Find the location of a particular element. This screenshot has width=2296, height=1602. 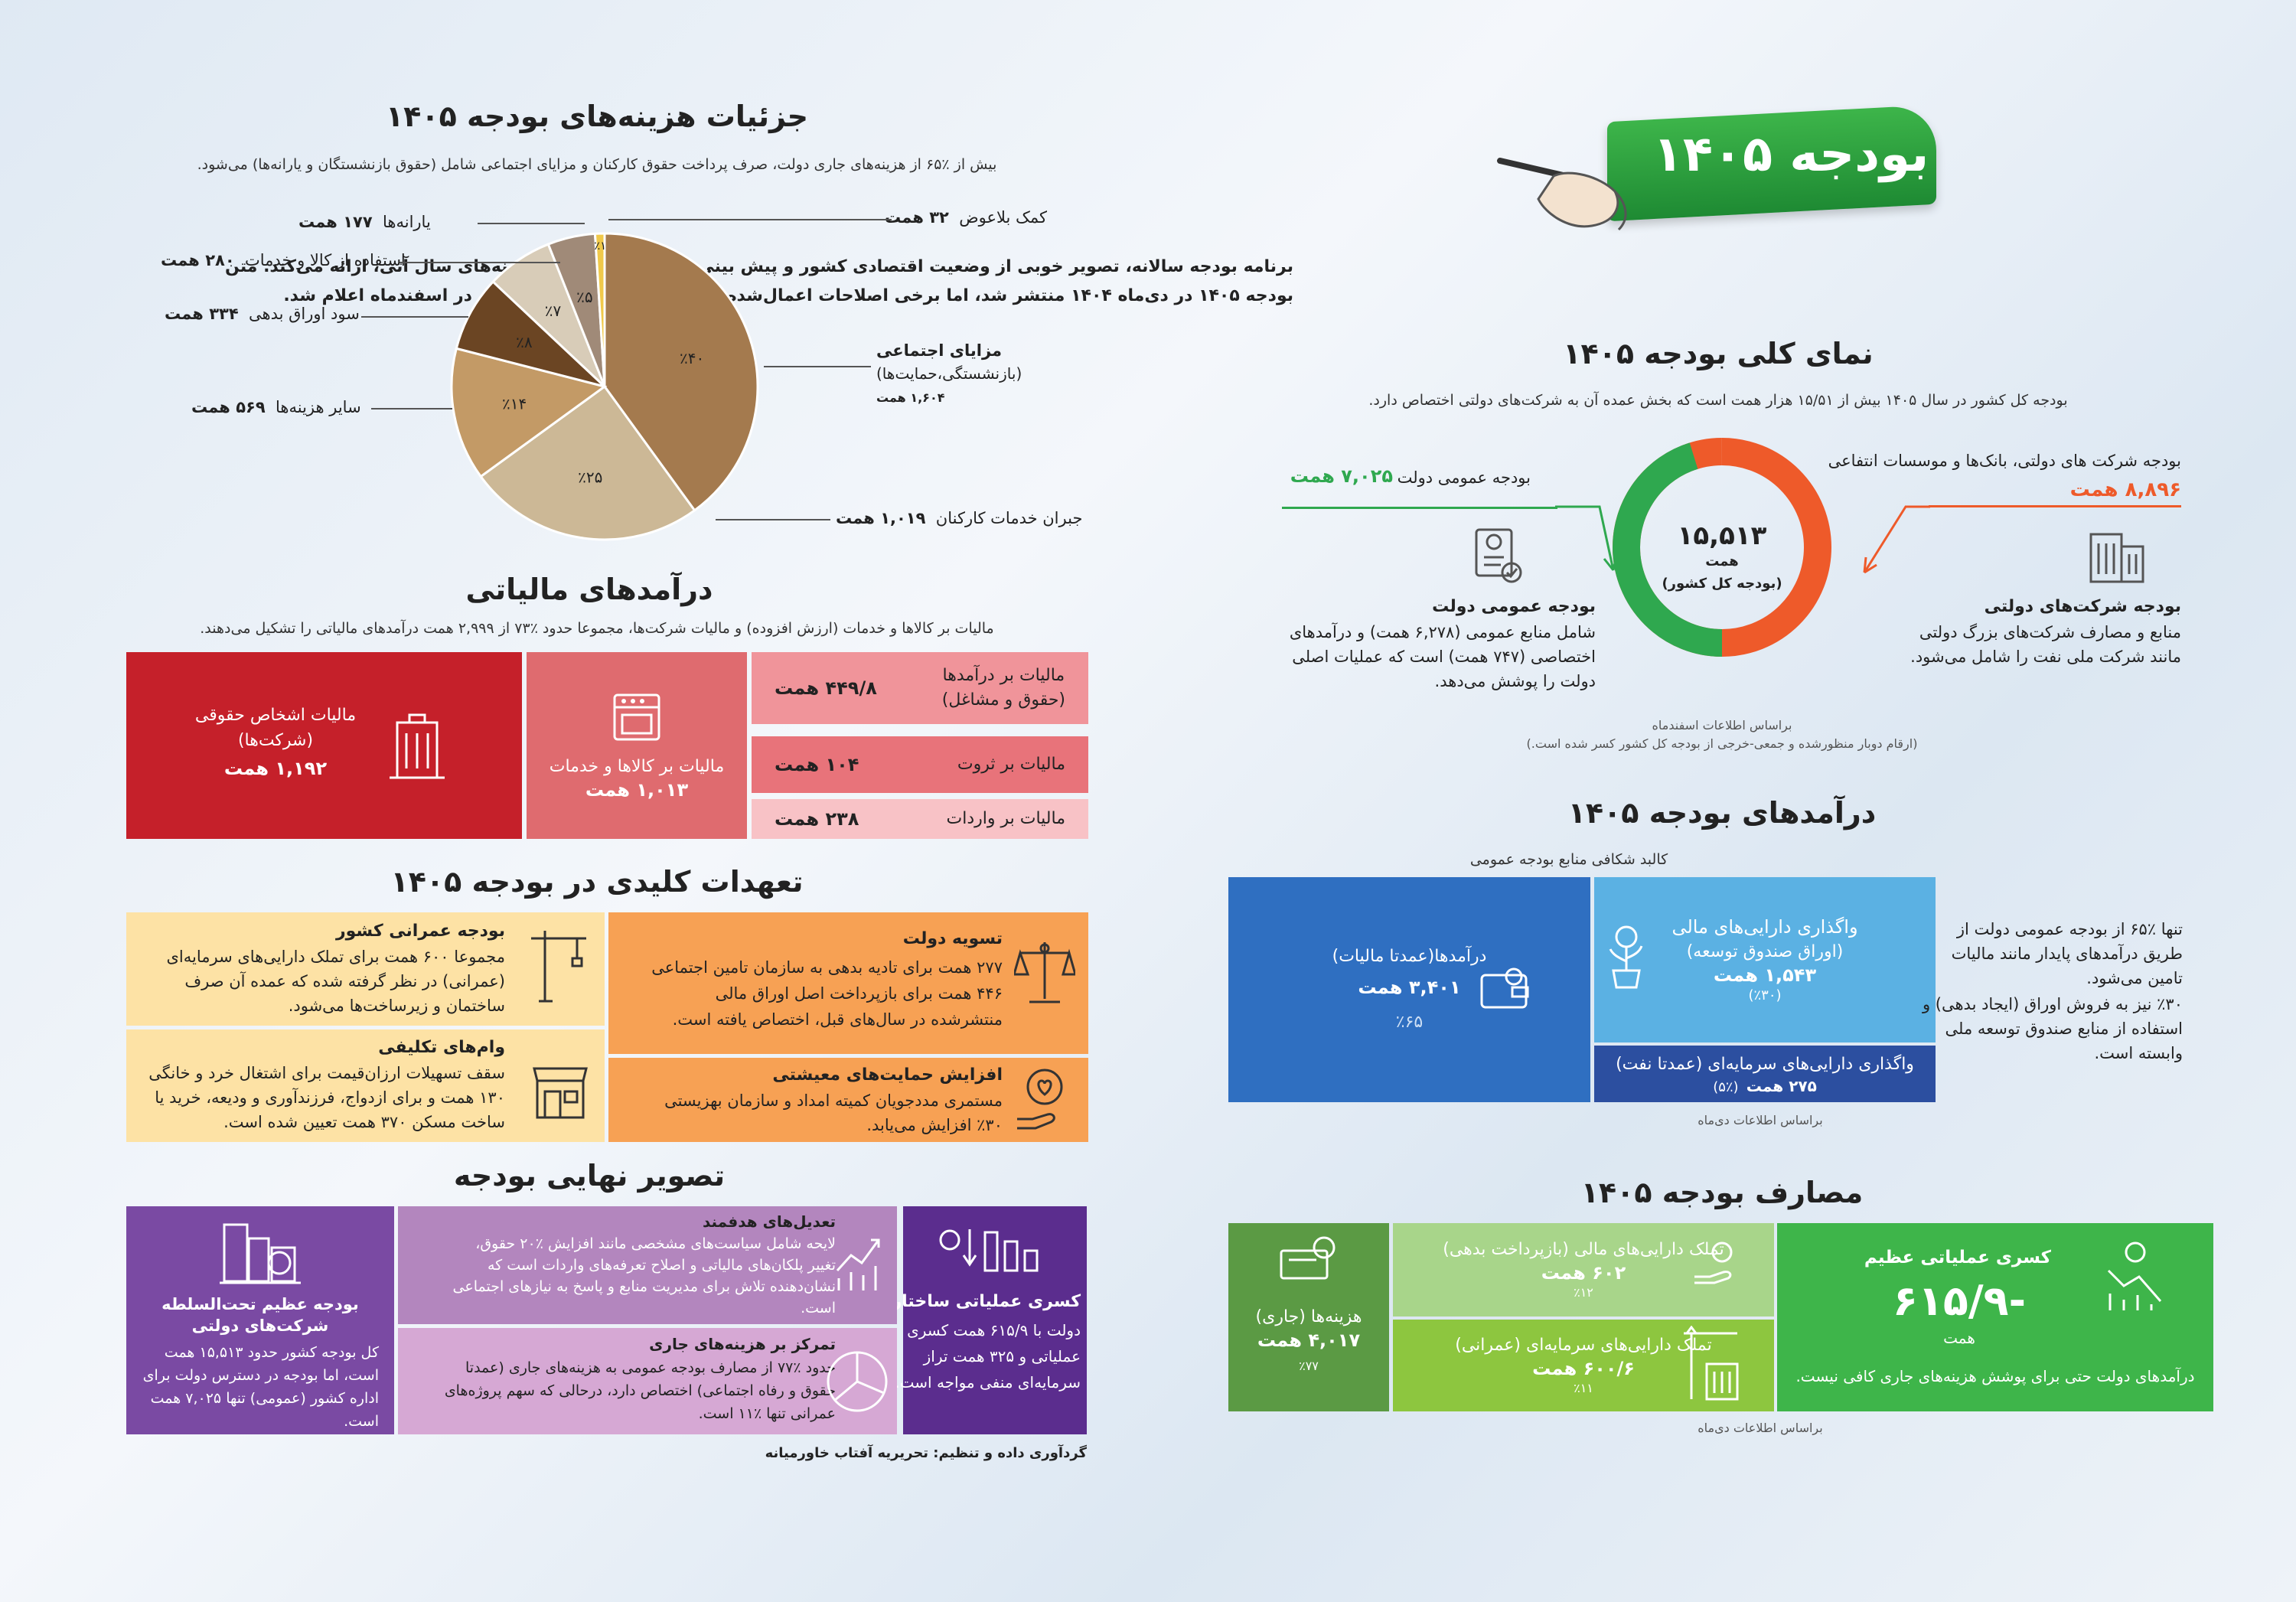

final-deficit-2: عملیاتی و ۳۲۵ همت تراز is located at coordinates (1002, 1356).